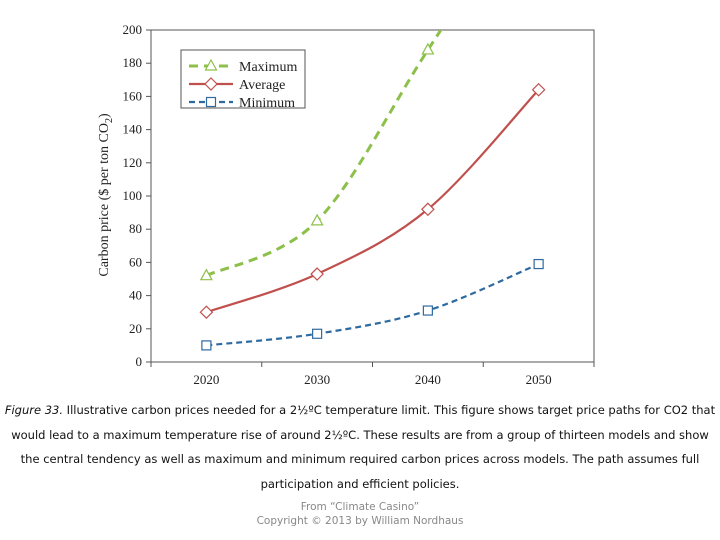 This screenshot has width=720, height=540. I want to click on y-tick-label: 160, so click(133, 95).